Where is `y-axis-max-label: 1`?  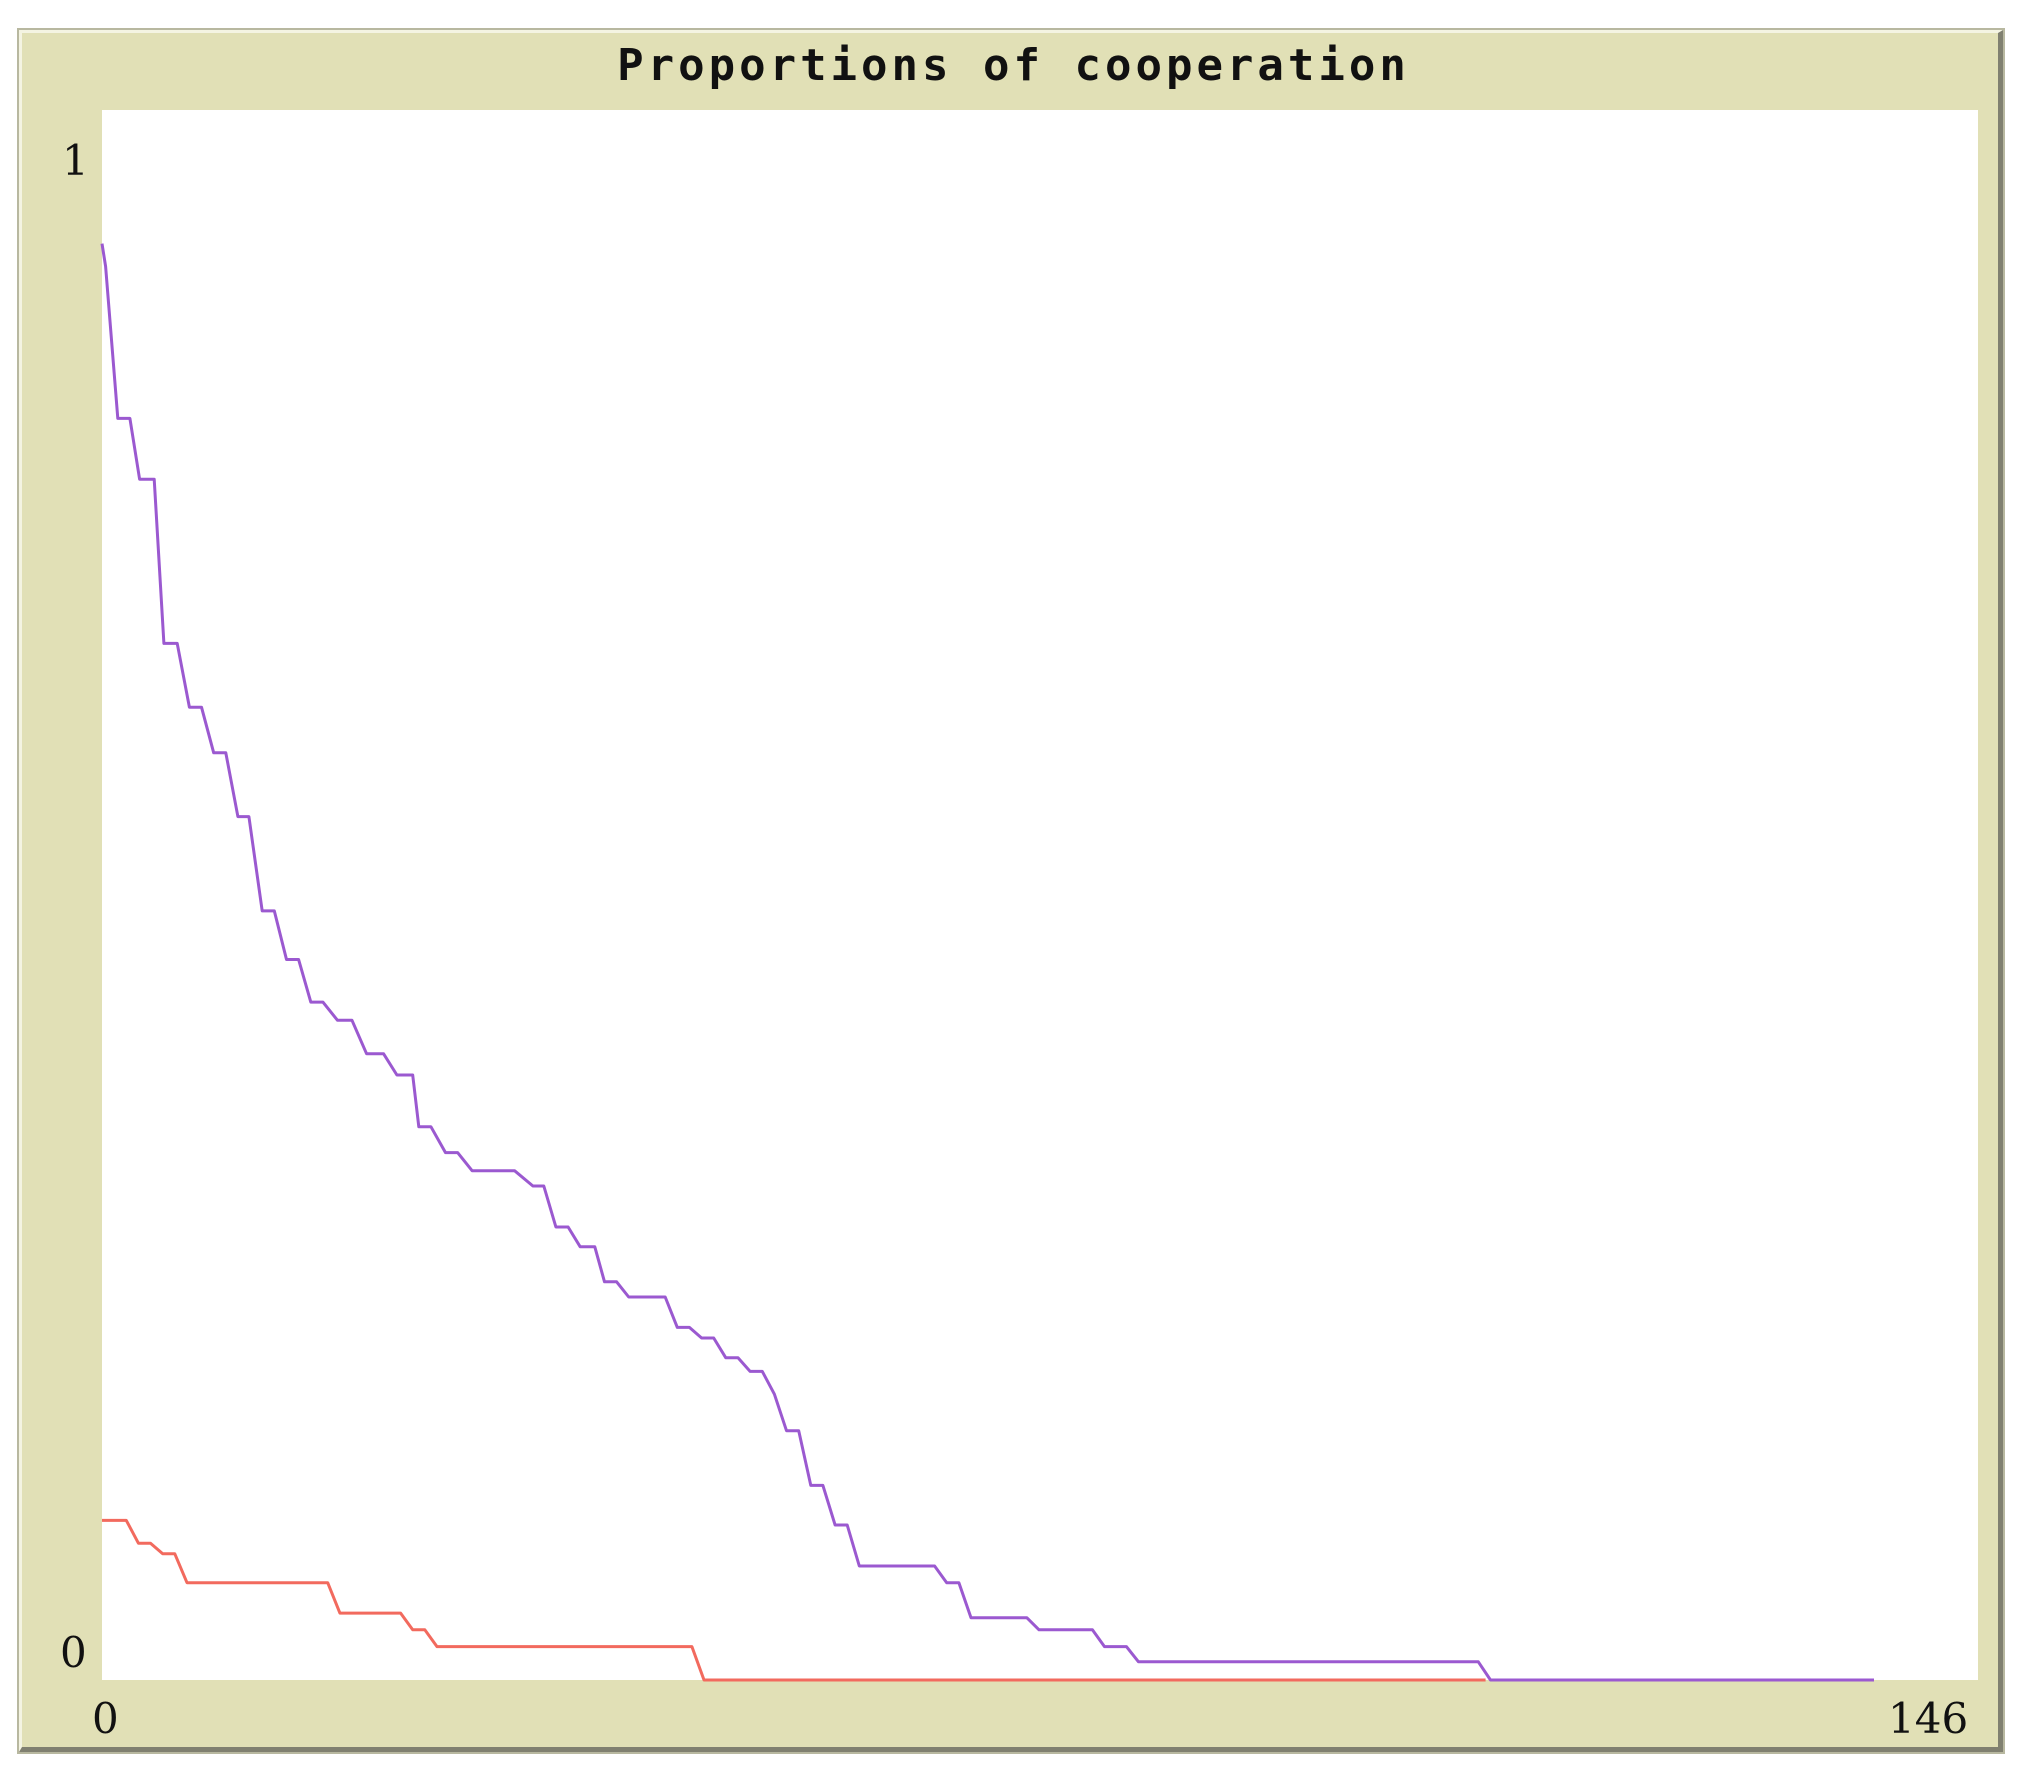
y-axis-max-label: 1 is located at coordinates (75, 160).